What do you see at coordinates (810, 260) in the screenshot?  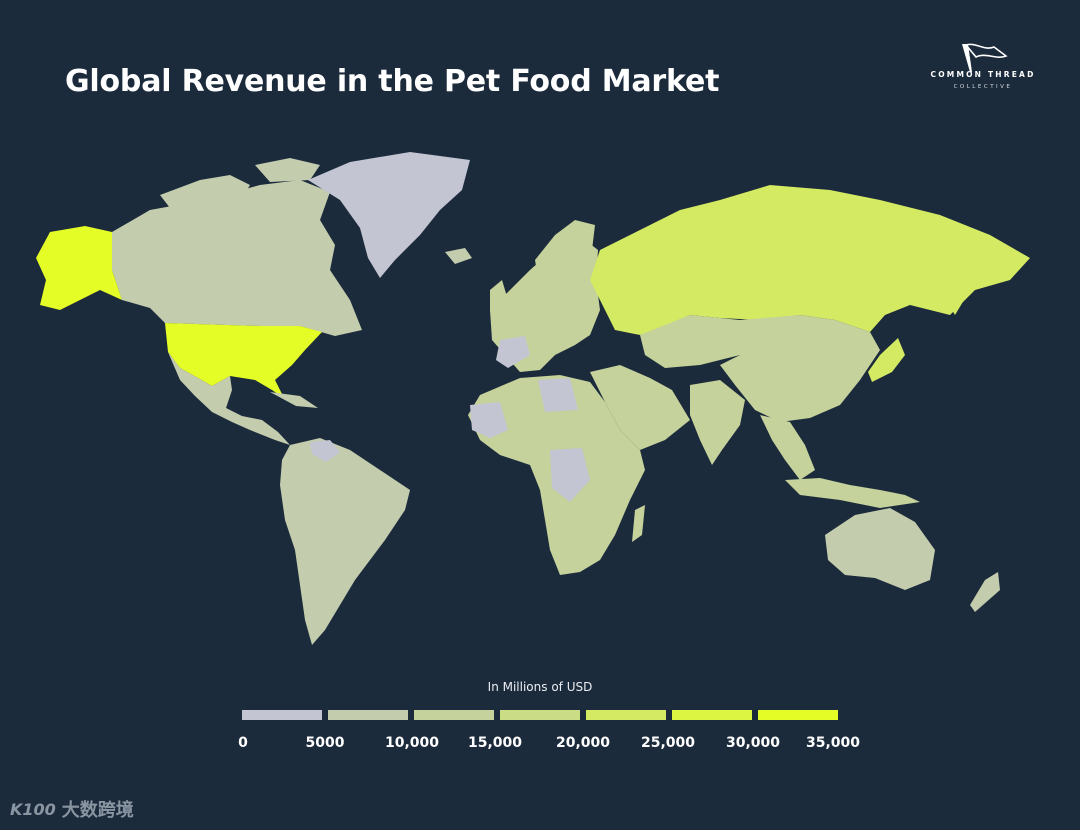 I see `region-russia` at bounding box center [810, 260].